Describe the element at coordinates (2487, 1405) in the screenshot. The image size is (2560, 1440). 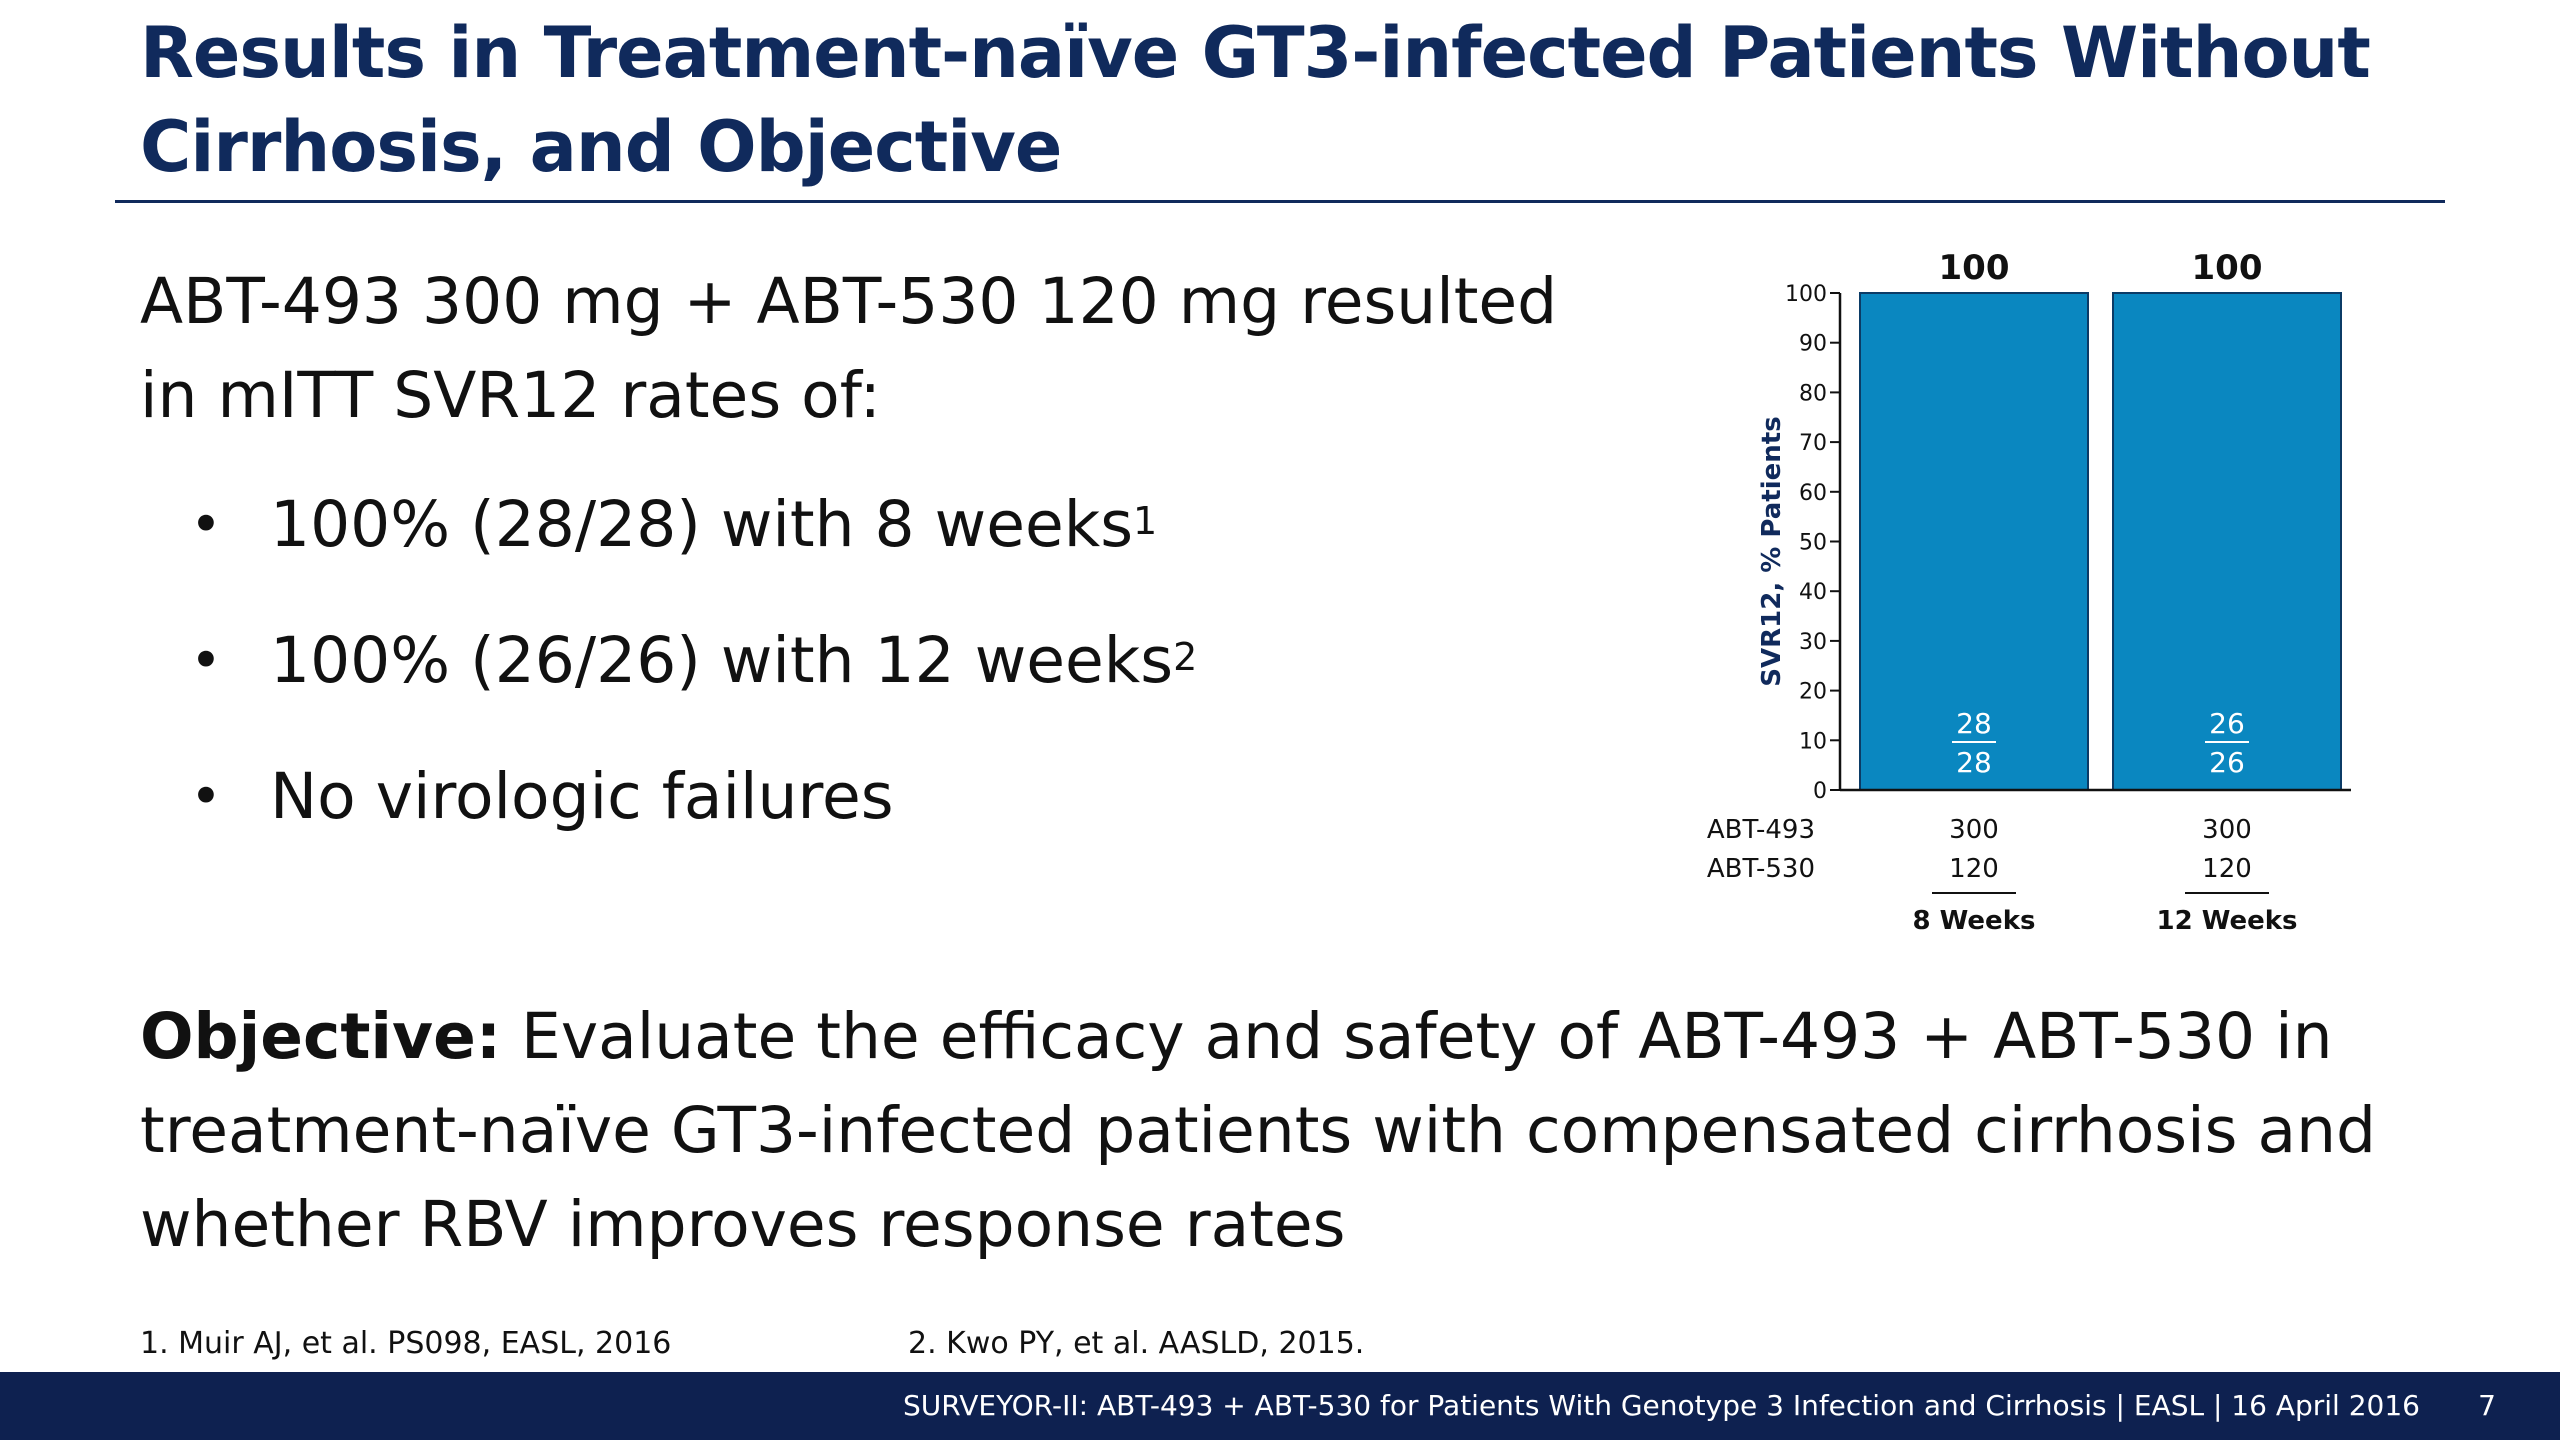
I see `page-number: 7` at that location.